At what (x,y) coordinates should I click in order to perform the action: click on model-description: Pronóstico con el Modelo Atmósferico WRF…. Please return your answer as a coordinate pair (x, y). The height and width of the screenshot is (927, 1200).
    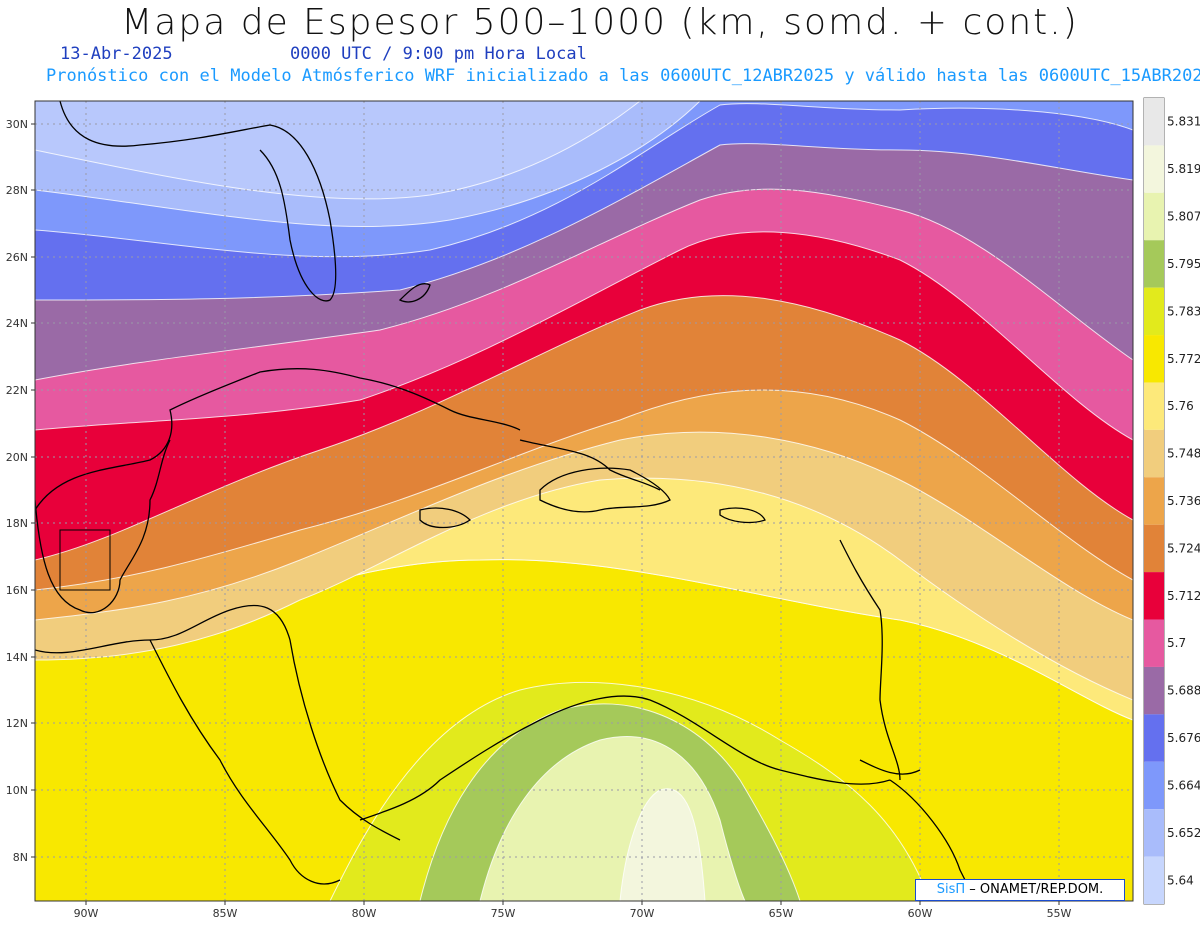
    Looking at the image, I should click on (623, 76).